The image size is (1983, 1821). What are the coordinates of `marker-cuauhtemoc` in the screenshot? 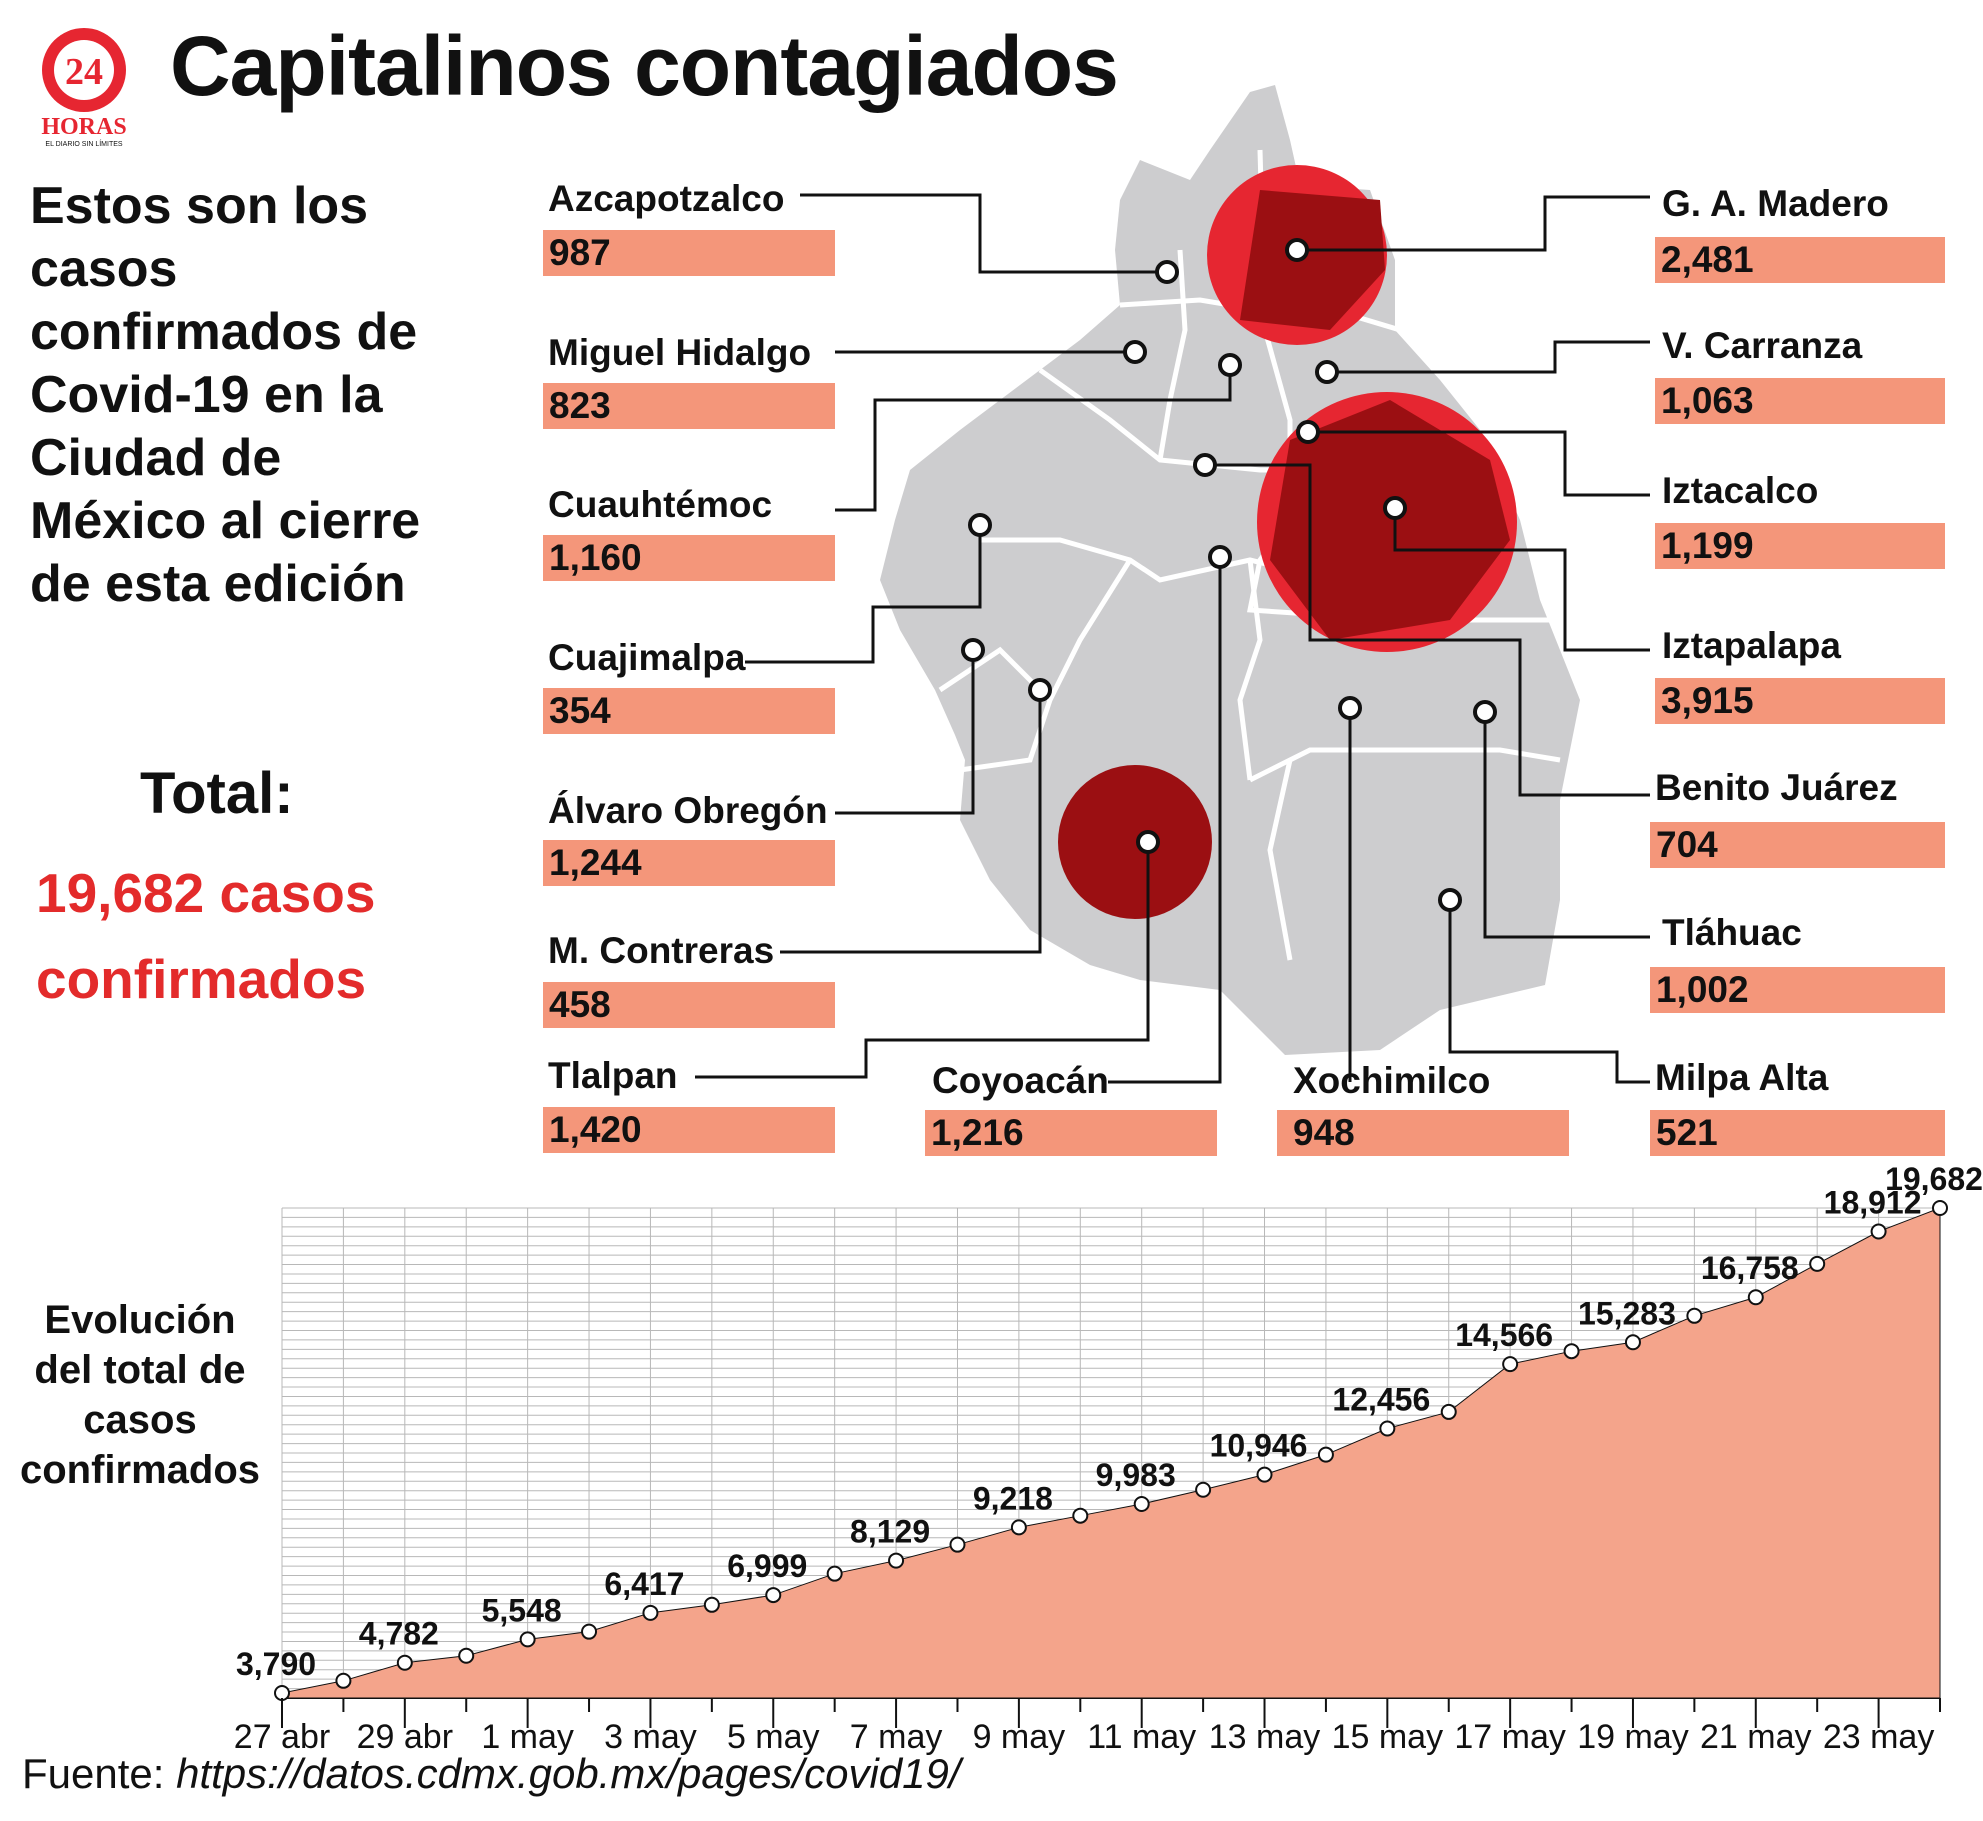 It's located at (1230, 365).